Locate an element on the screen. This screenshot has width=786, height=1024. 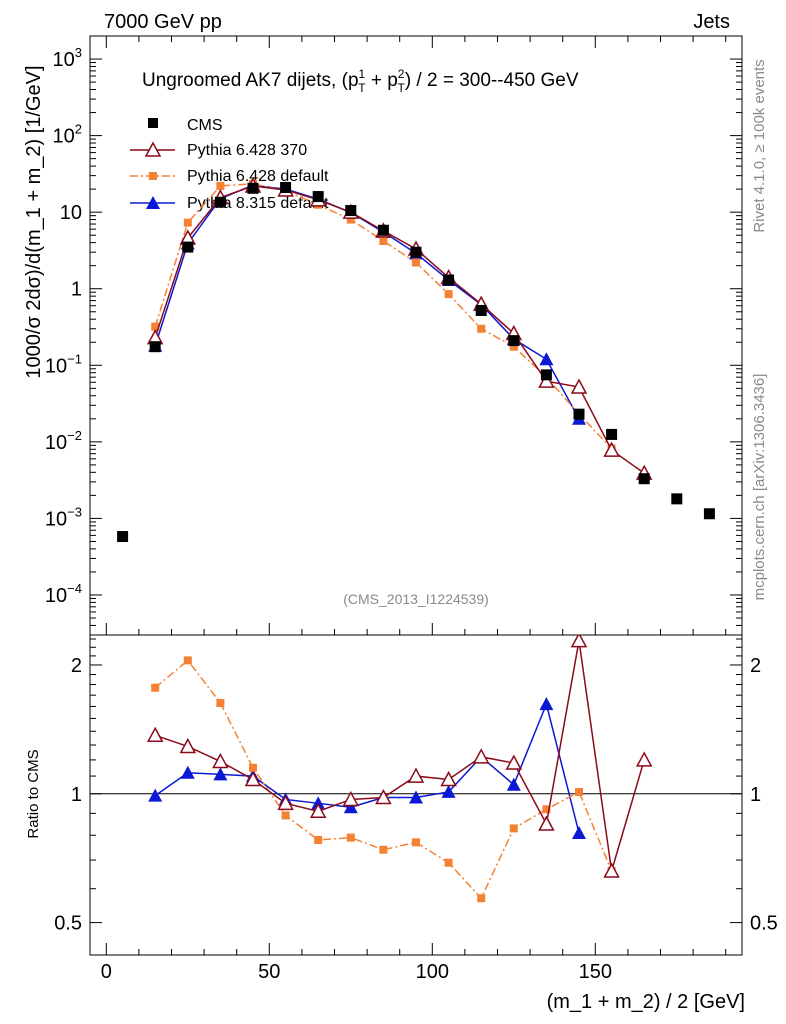
legend-py6-370-label: Pythia 6.428 370 is located at coordinates (247, 150).